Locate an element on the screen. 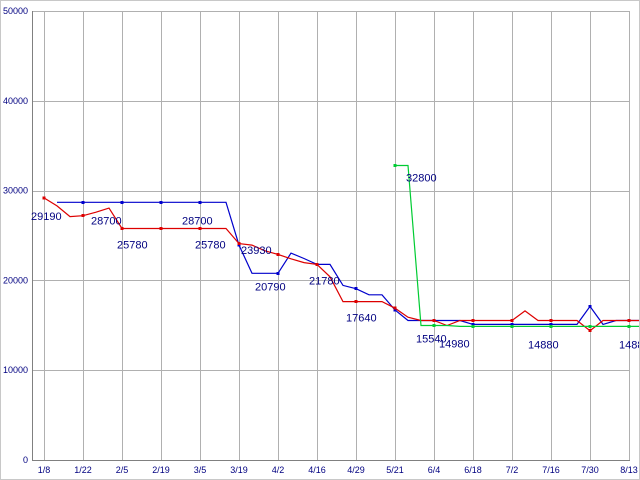 The width and height of the screenshot is (640, 480). x-axis-tick-label: 6/4 is located at coordinates (434, 470).